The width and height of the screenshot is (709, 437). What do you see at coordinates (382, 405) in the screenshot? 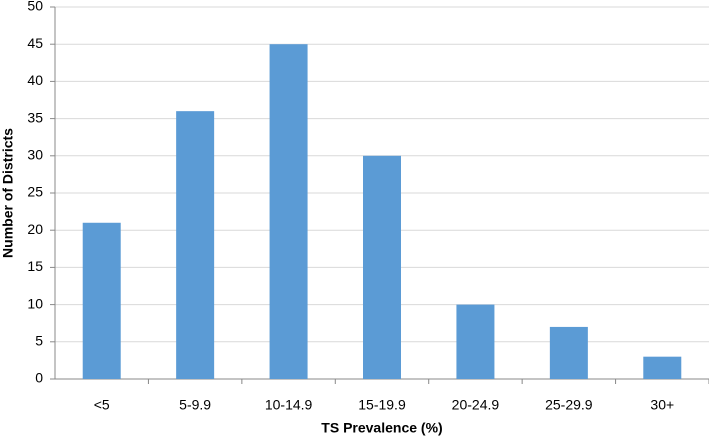
I see `x-tick-label: 15-19.9` at bounding box center [382, 405].